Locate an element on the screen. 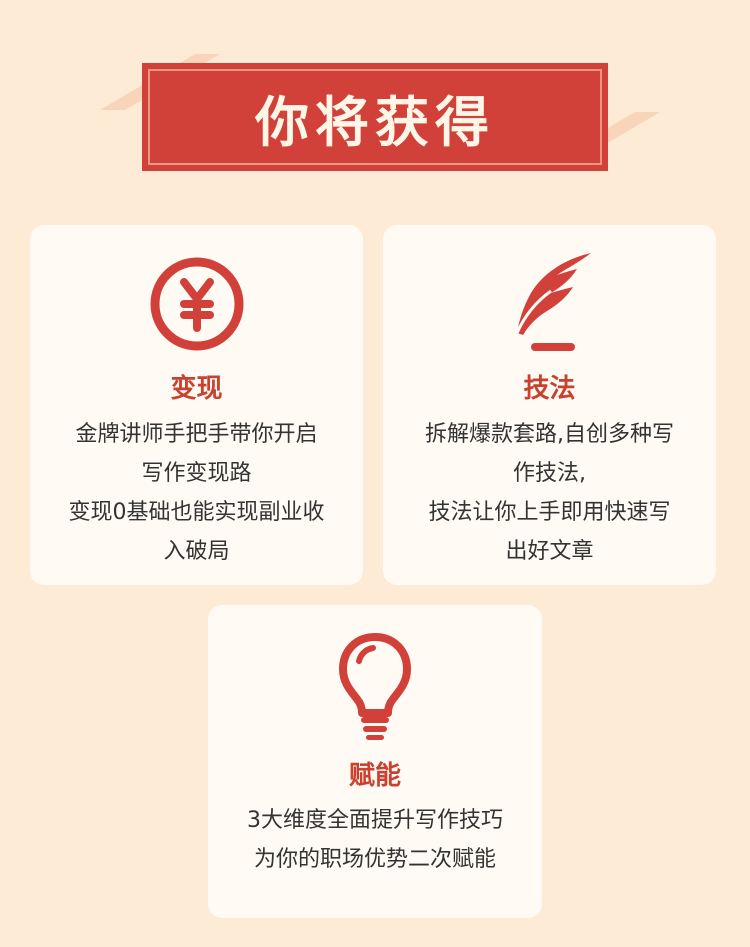 The image size is (750, 947). quill-pen-icon is located at coordinates (553, 302).